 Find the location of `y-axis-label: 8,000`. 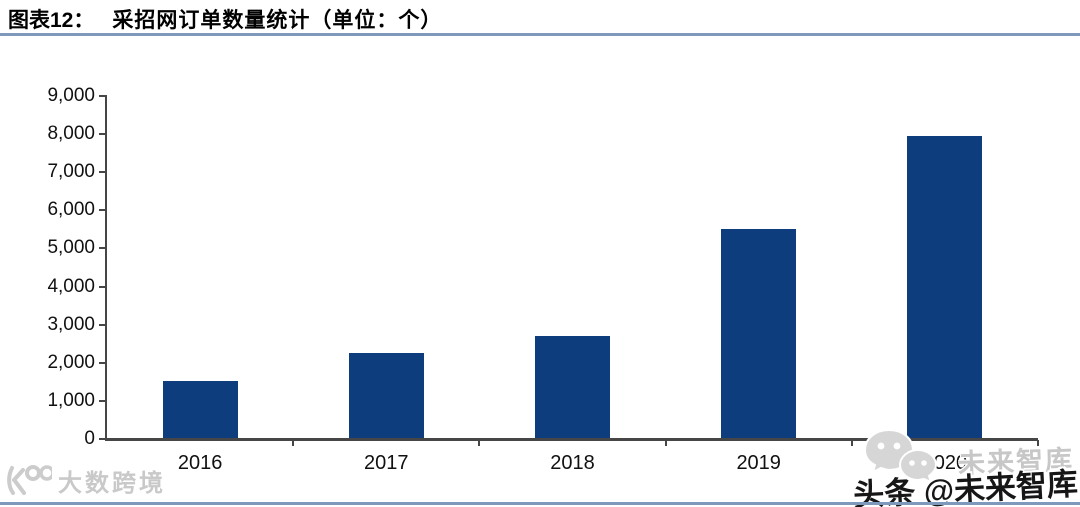

y-axis-label: 8,000 is located at coordinates (71, 134).